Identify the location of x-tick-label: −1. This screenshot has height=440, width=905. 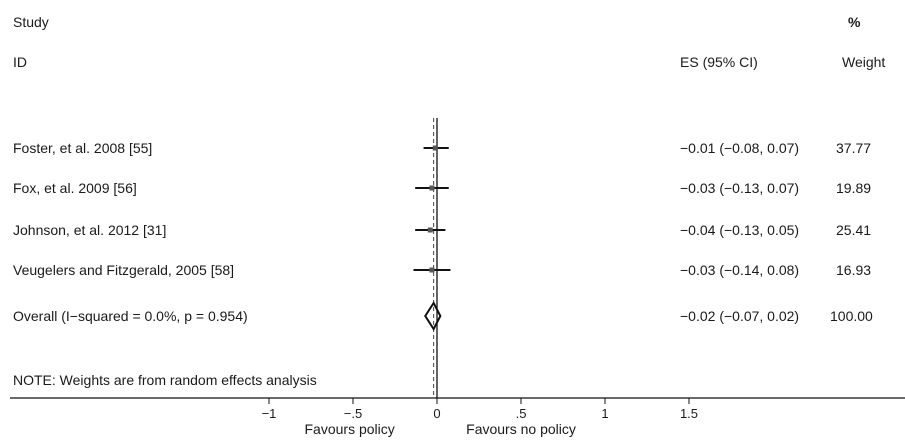
(269, 413).